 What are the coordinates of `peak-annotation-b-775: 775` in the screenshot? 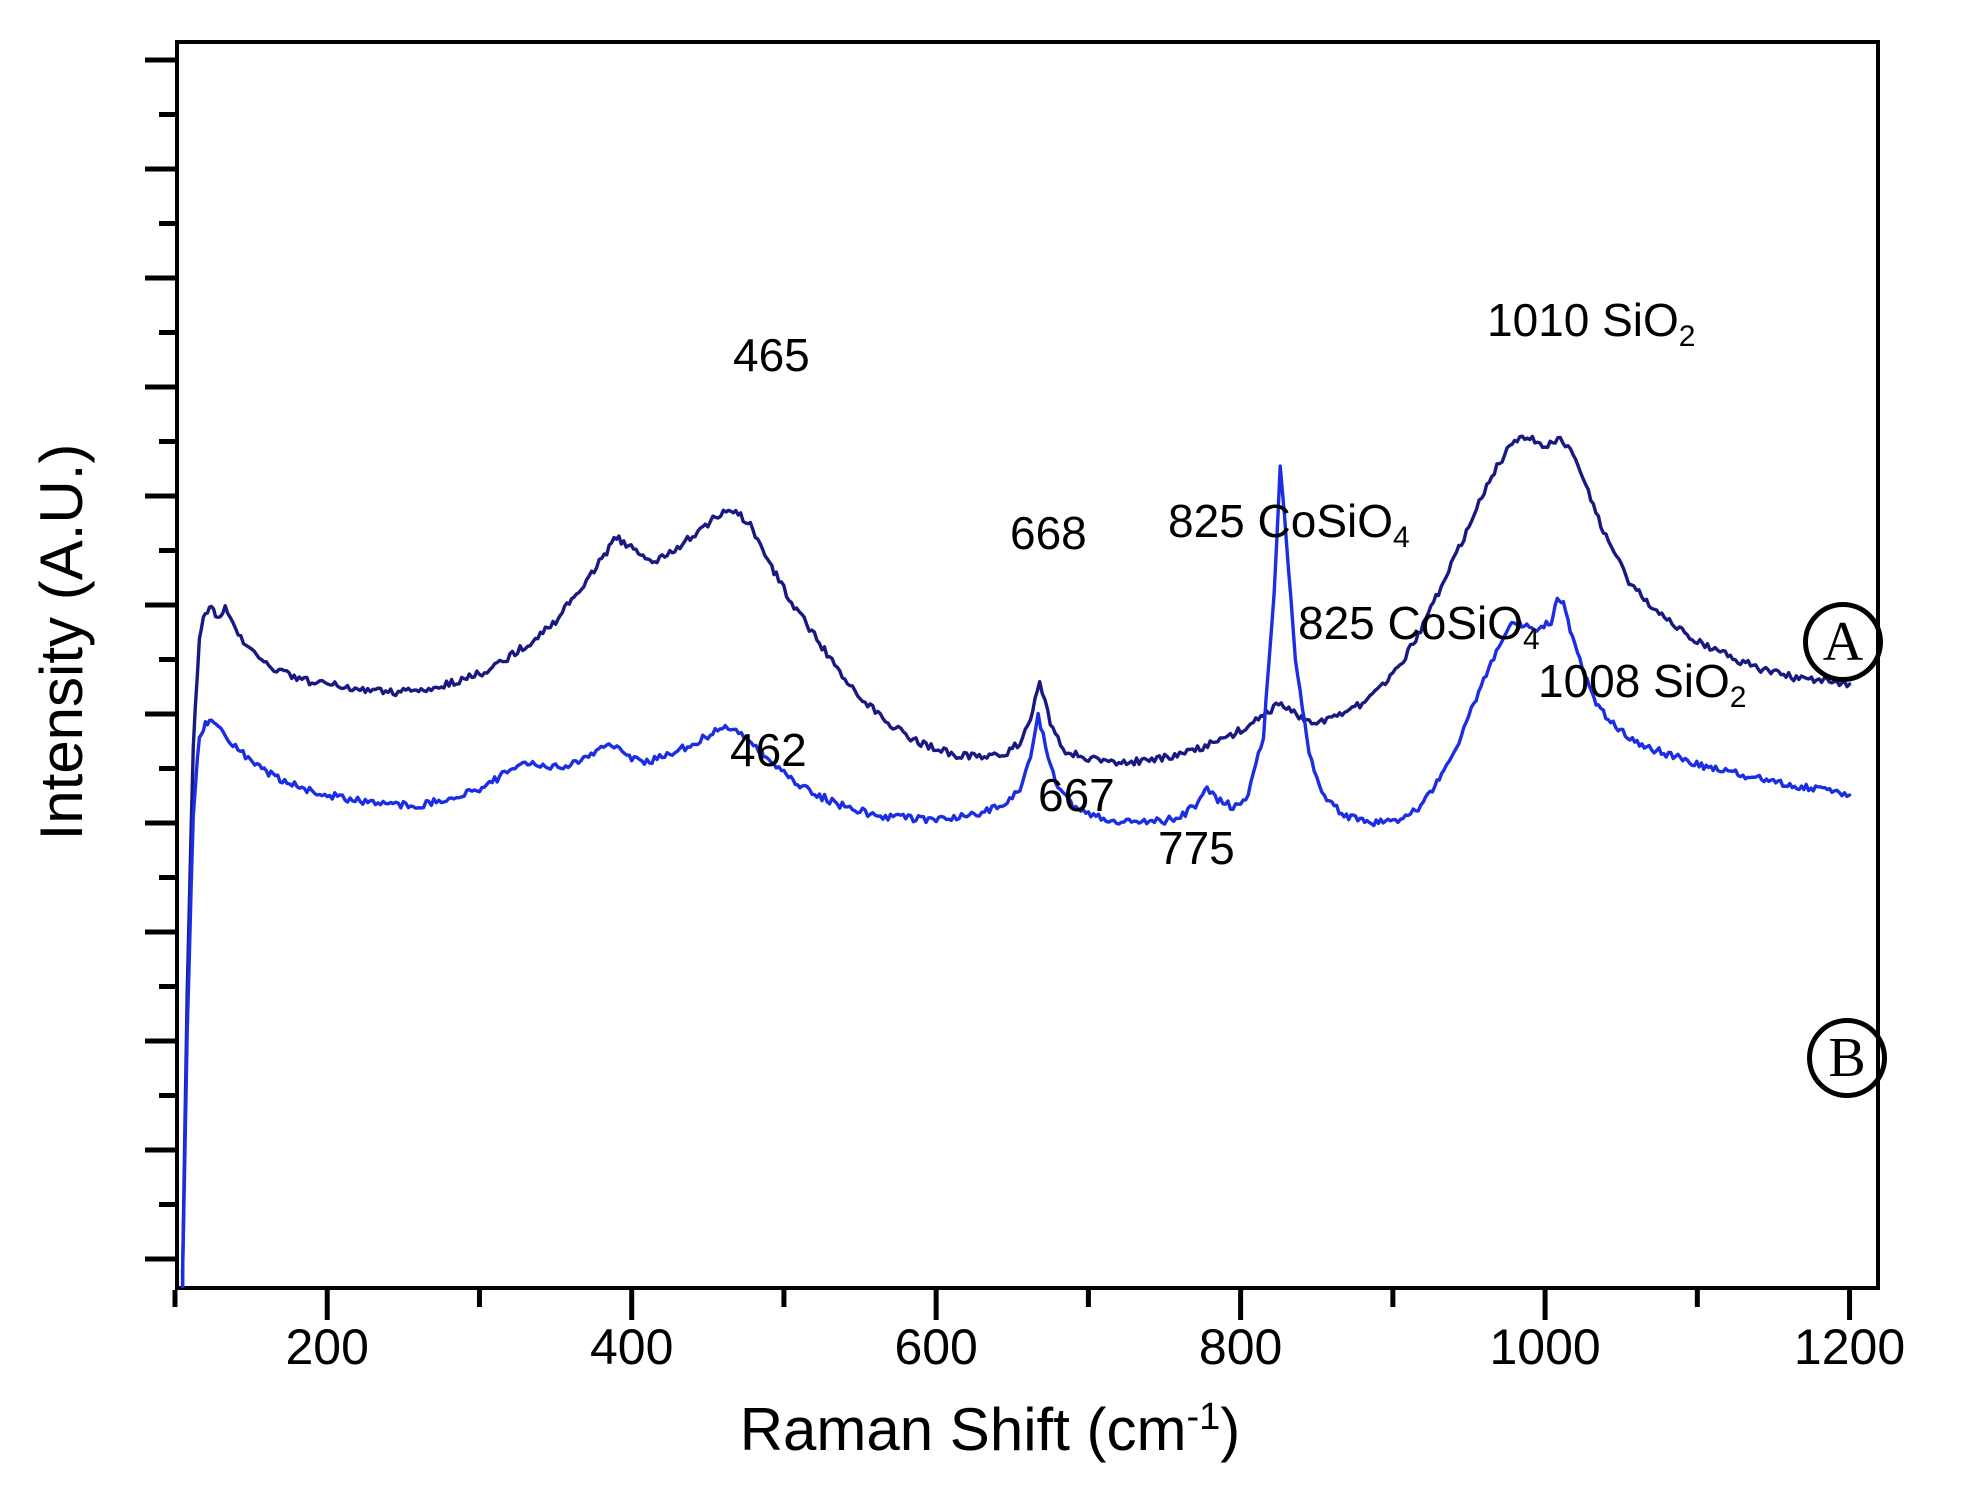 It's located at (1196, 848).